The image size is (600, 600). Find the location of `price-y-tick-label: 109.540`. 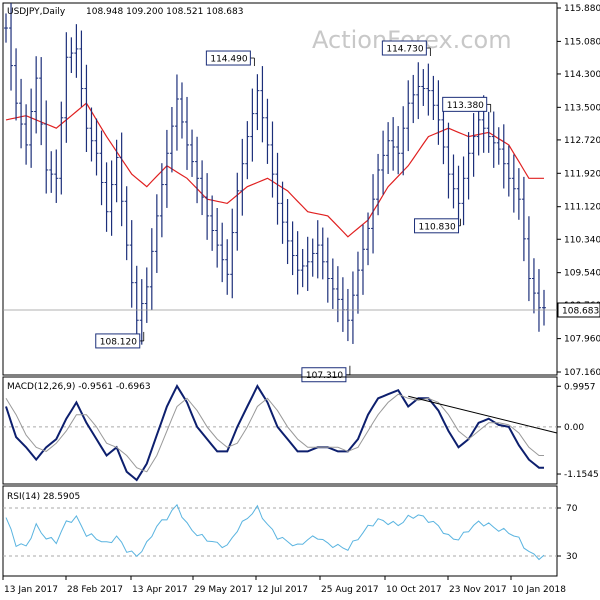

price-y-tick-label: 109.540 is located at coordinates (582, 274).